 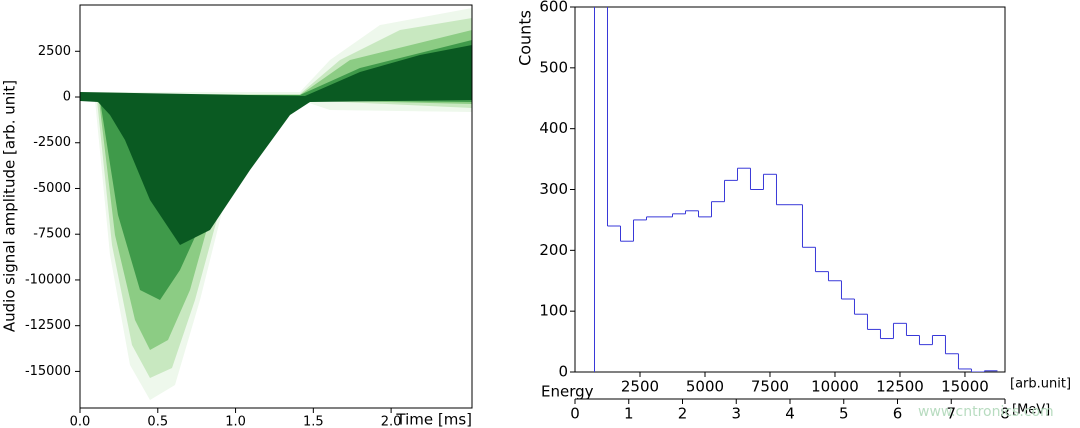 What do you see at coordinates (640, 387) in the screenshot?
I see `x-tick-label: 2500` at bounding box center [640, 387].